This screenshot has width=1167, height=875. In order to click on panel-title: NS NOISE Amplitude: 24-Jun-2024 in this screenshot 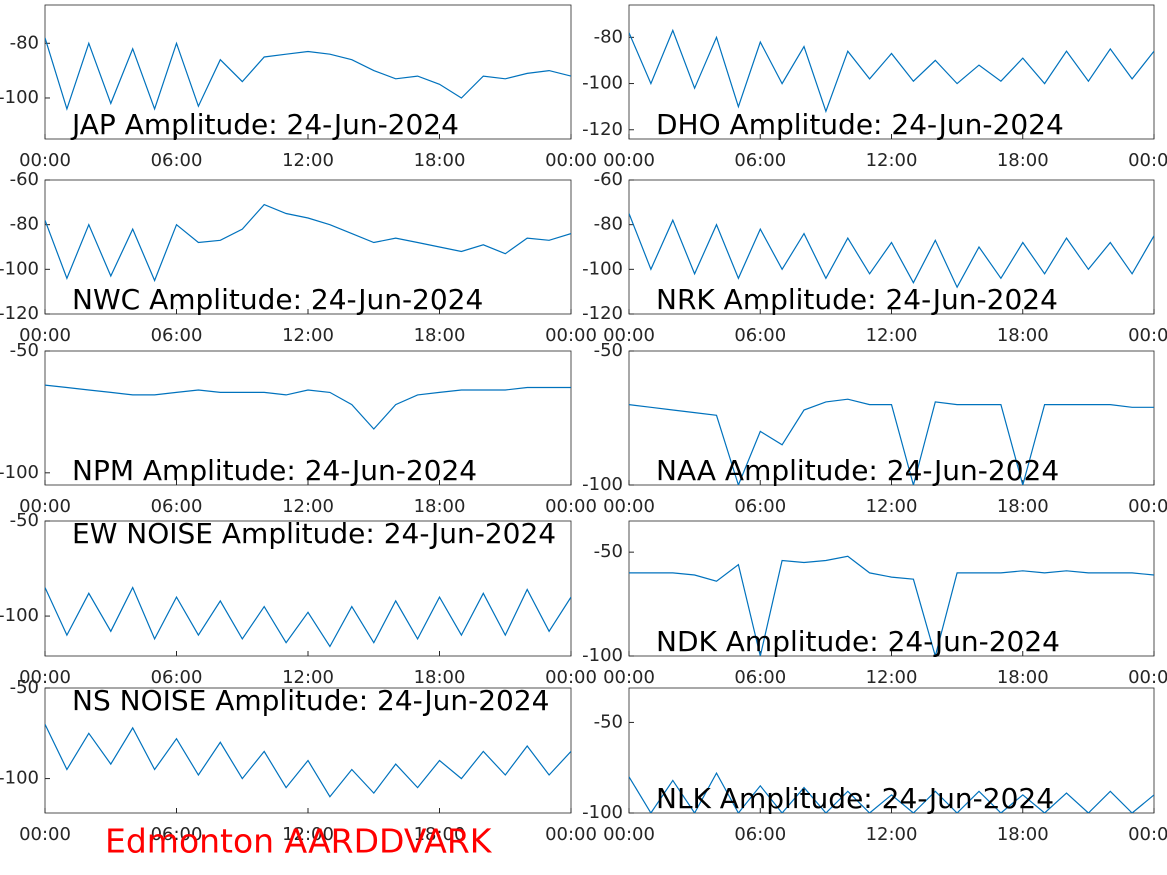, I will do `click(310, 700)`.